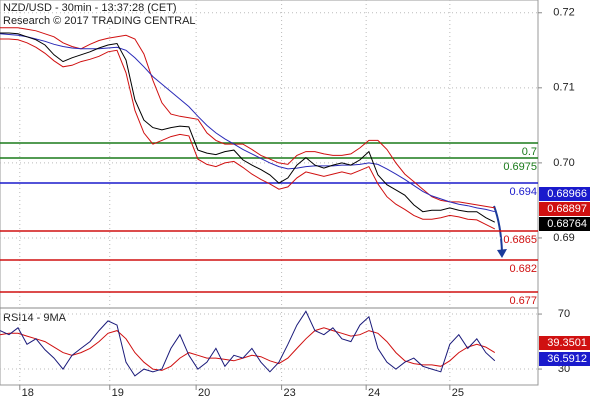 The height and width of the screenshot is (400, 590). What do you see at coordinates (458, 393) in the screenshot?
I see `x-tick-label: 25` at bounding box center [458, 393].